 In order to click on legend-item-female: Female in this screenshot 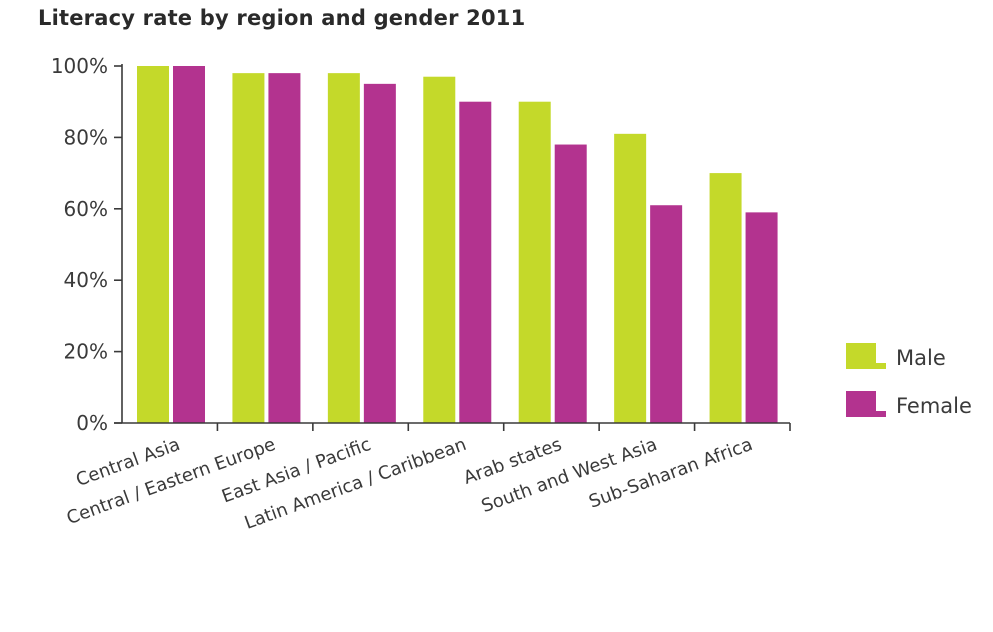, I will do `click(909, 404)`.